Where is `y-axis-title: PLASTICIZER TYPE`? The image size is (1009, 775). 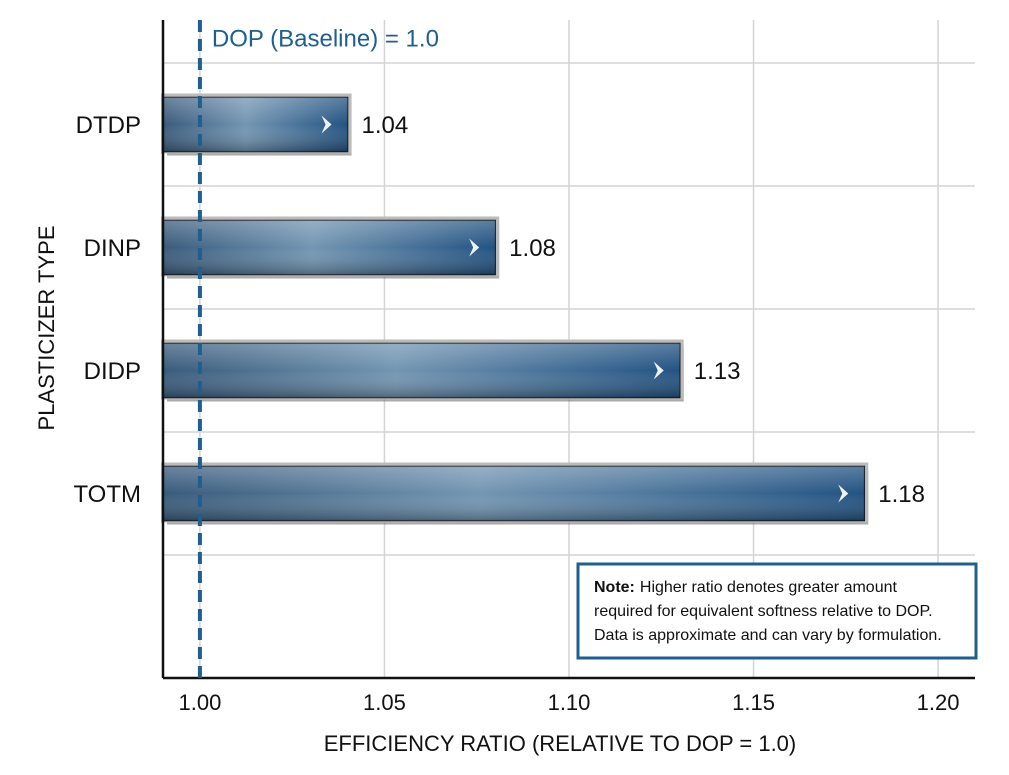 y-axis-title: PLASTICIZER TYPE is located at coordinates (46, 328).